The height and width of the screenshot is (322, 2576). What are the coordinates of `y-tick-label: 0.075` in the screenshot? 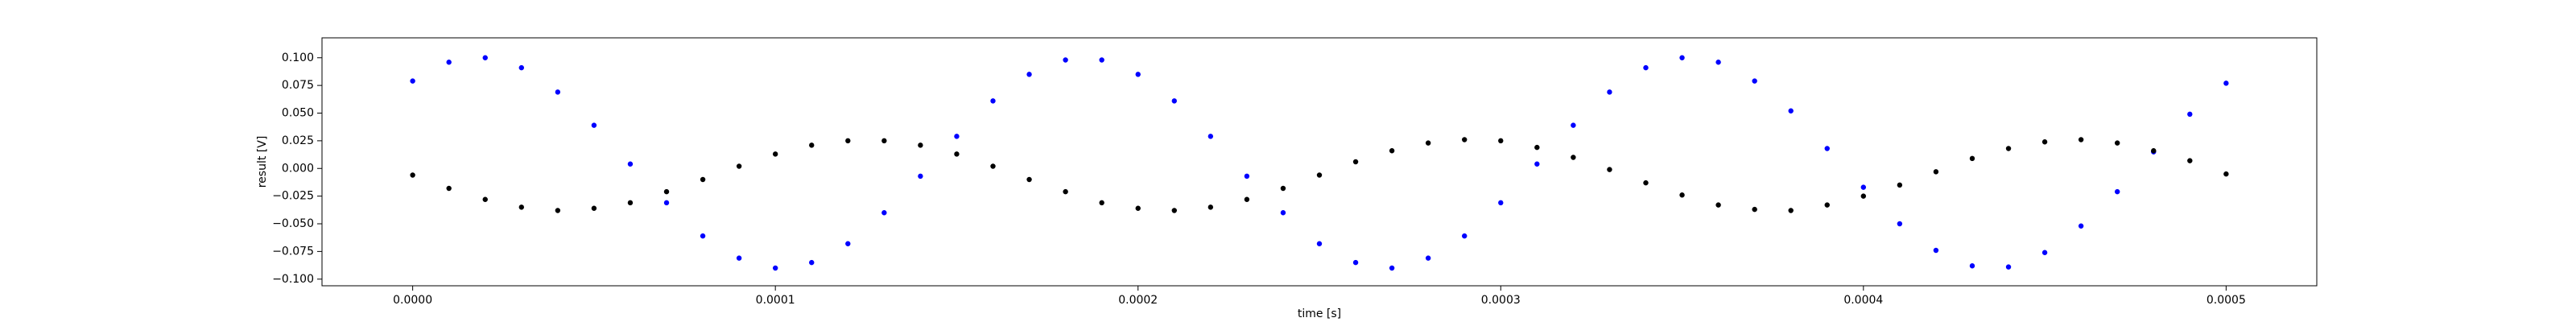 It's located at (298, 85).